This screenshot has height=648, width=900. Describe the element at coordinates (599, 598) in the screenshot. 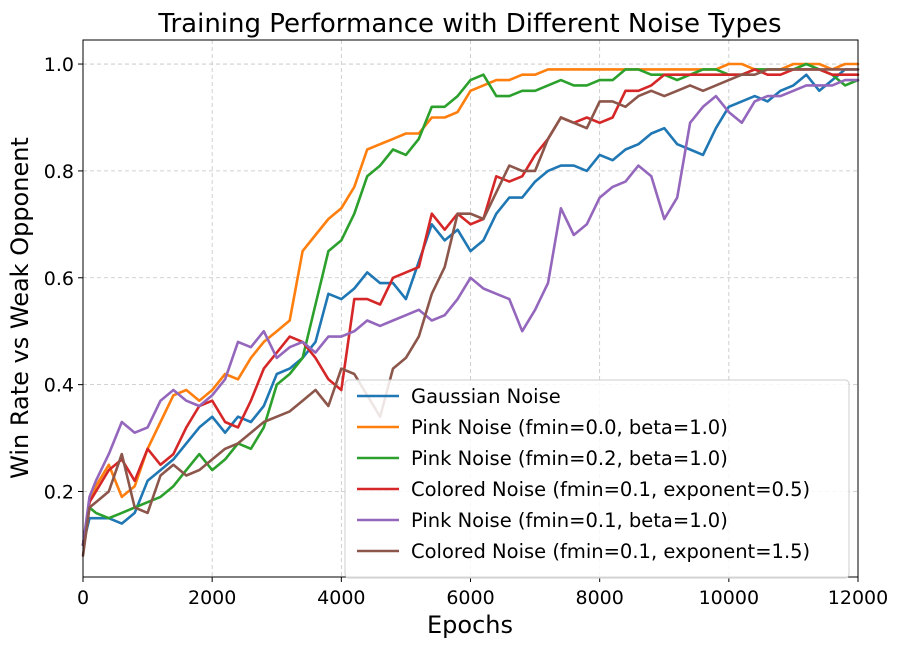

I see `x-tick-label: 8000` at that location.